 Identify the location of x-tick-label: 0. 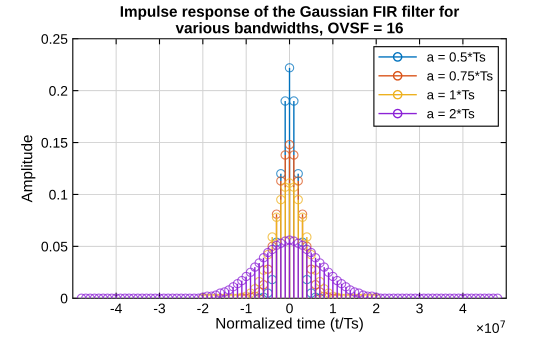
(289, 308).